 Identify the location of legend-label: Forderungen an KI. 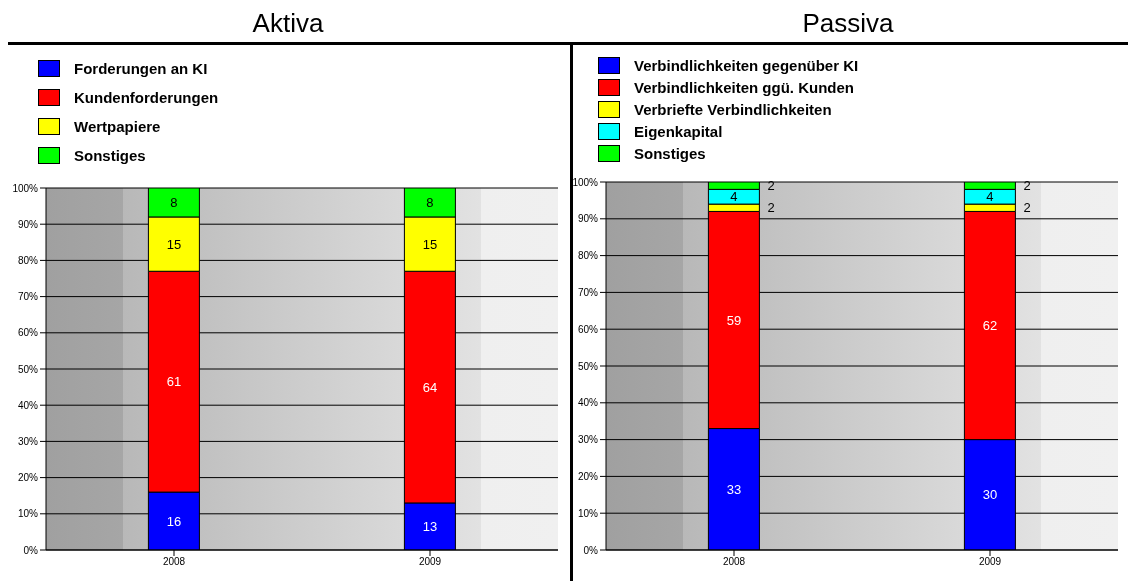
(141, 68).